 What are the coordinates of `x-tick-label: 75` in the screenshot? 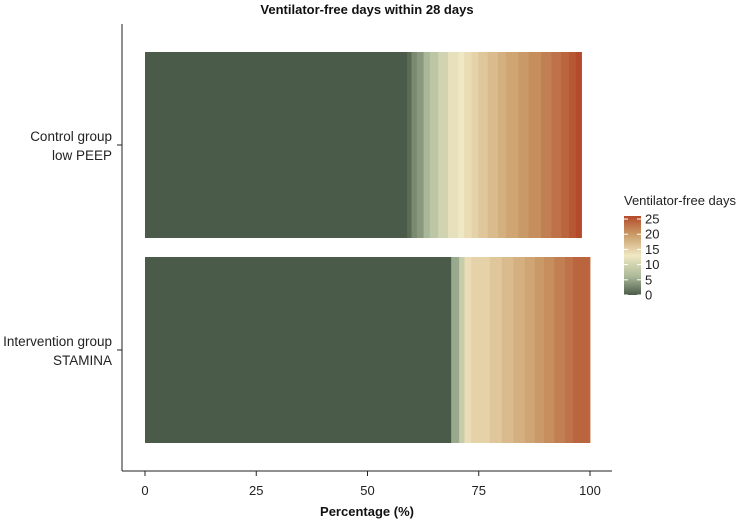 It's located at (479, 490).